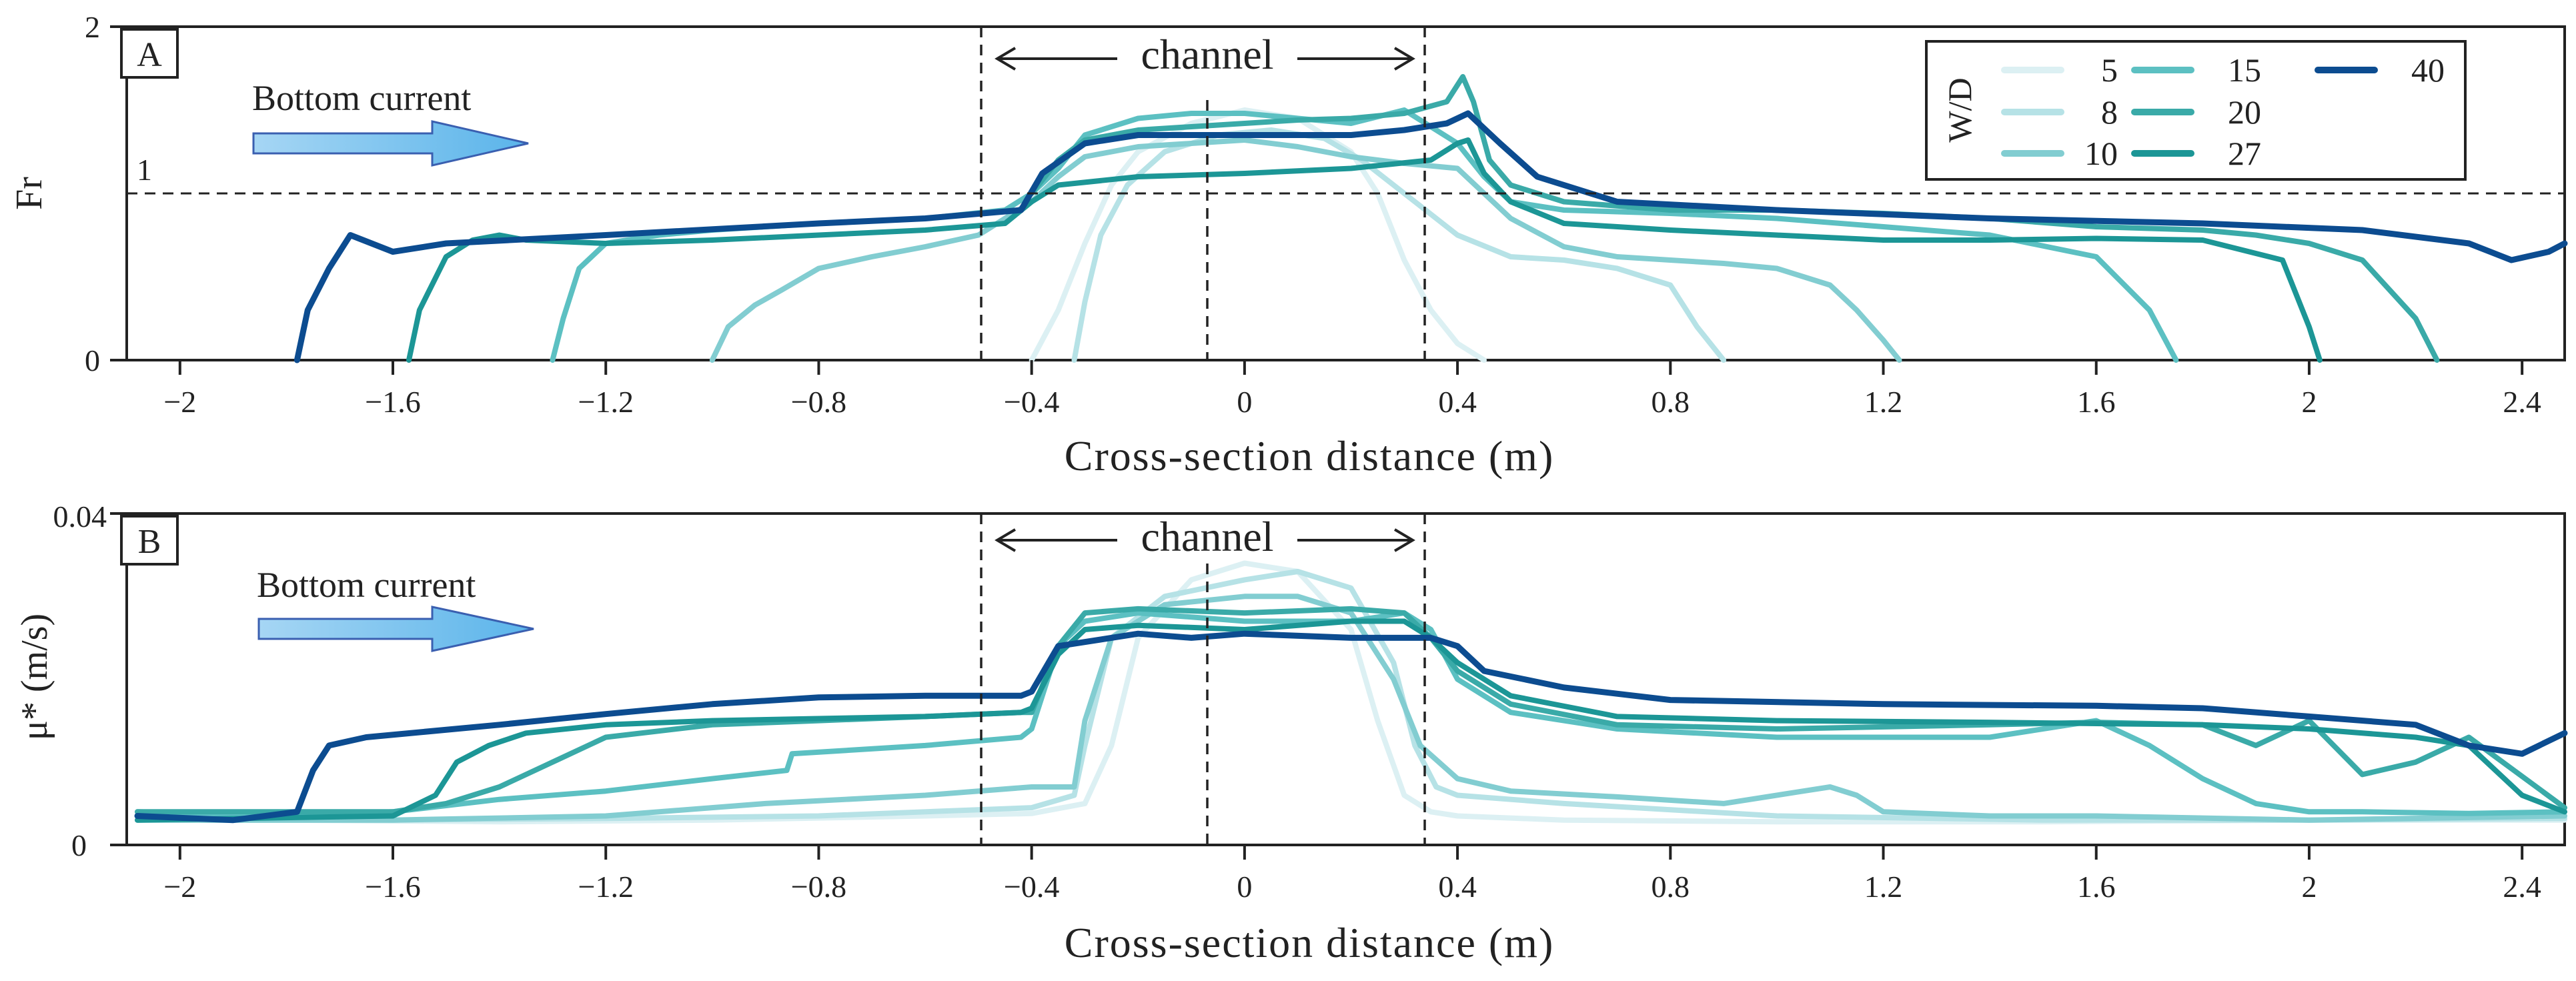 The image size is (2576, 981). I want to click on panel-b-xtick-label: 2, so click(2309, 887).